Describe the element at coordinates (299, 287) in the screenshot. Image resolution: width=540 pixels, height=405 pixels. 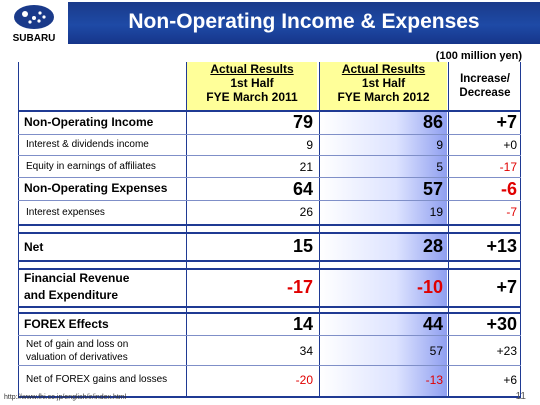
I see `cell-fy2011: -17` at that location.